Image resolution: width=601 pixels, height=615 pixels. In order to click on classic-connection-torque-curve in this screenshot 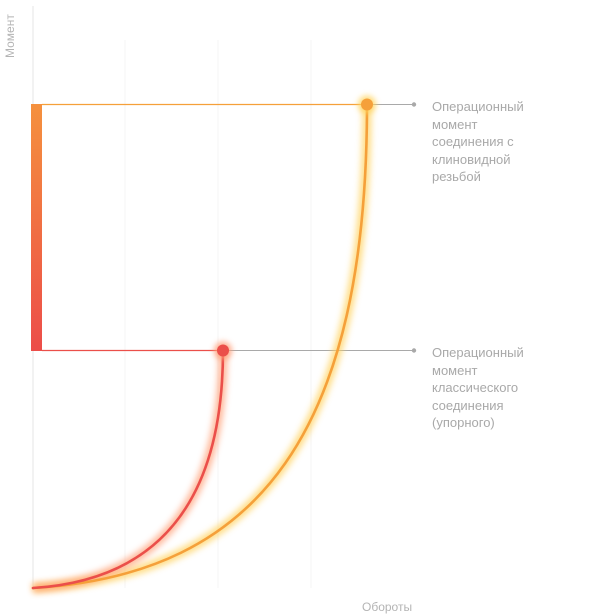, I will do `click(128, 469)`.